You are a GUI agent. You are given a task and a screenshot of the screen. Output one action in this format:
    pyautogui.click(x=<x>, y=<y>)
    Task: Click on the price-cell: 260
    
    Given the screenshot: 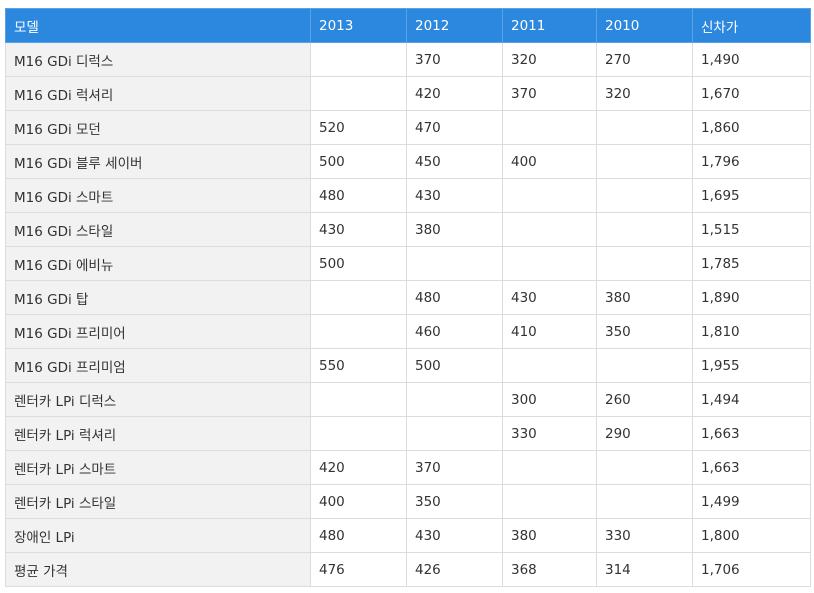 What is the action you would take?
    pyautogui.click(x=644, y=399)
    